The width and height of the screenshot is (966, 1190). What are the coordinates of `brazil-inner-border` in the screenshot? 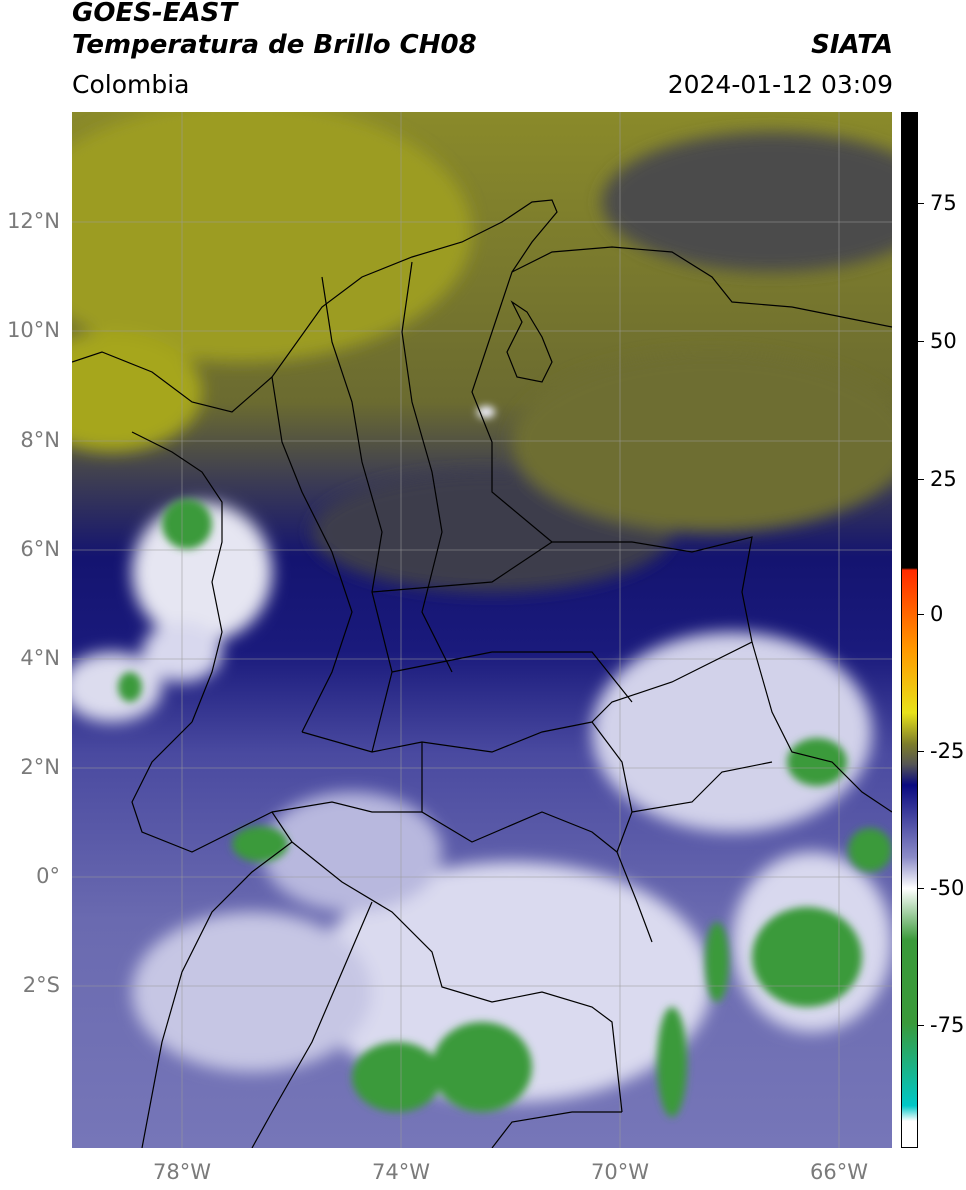 It's located at (702, 787).